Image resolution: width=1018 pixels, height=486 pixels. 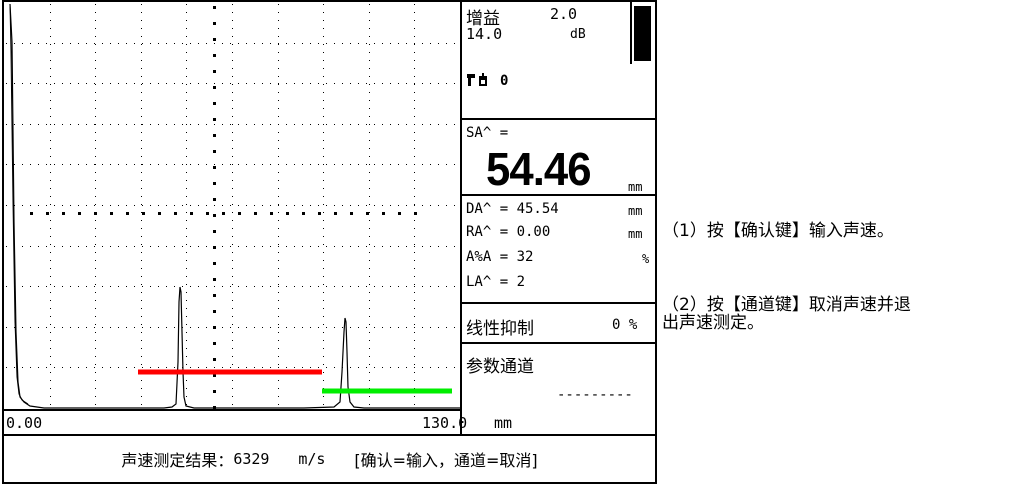 I want to click on confirm-cancel-hint: [确认=输入，通道=取消], so click(x=446, y=460).